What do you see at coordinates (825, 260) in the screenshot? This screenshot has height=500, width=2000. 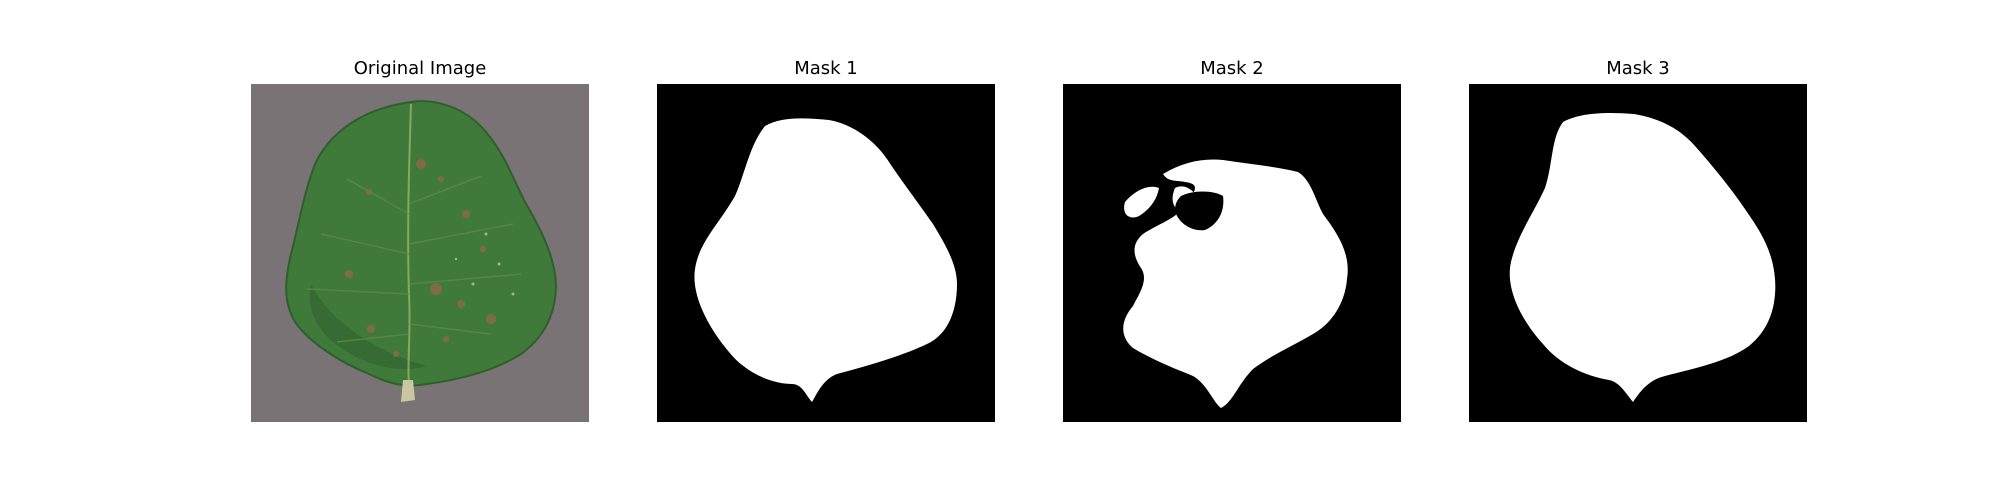 I see `mask-1-region` at bounding box center [825, 260].